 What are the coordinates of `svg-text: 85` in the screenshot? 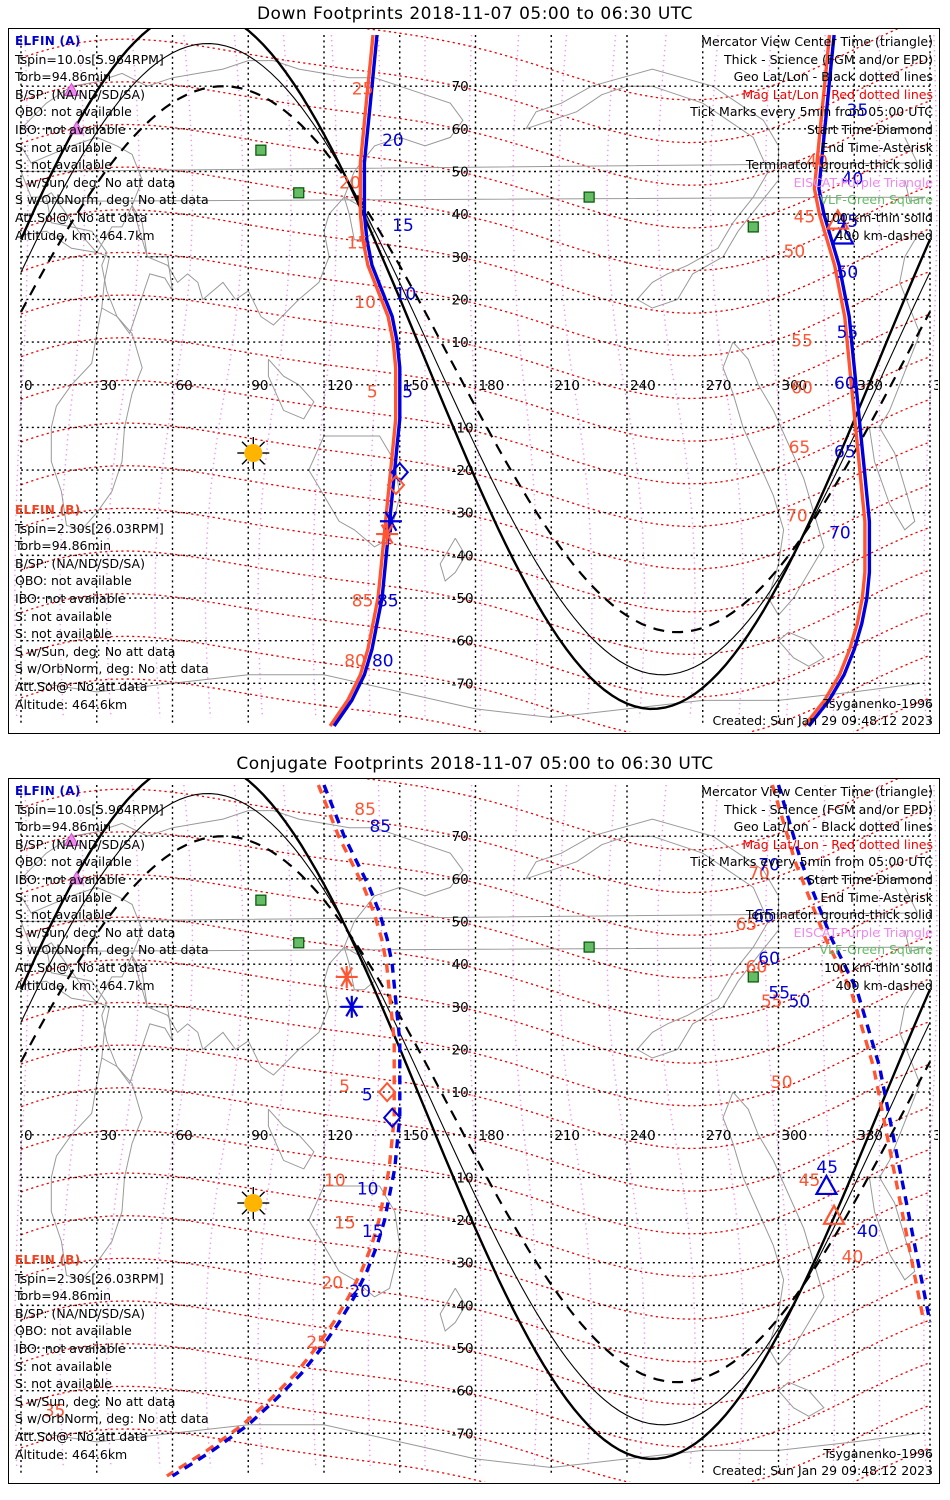 It's located at (388, 602).